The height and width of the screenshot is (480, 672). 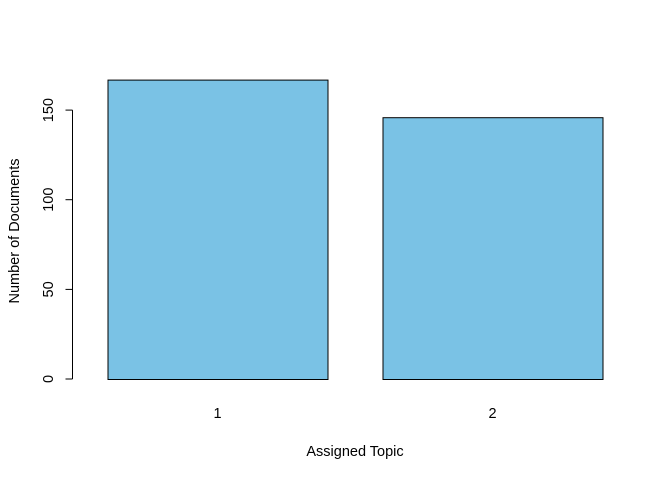 What do you see at coordinates (492, 414) in the screenshot?
I see `x-category-label-2: 2` at bounding box center [492, 414].